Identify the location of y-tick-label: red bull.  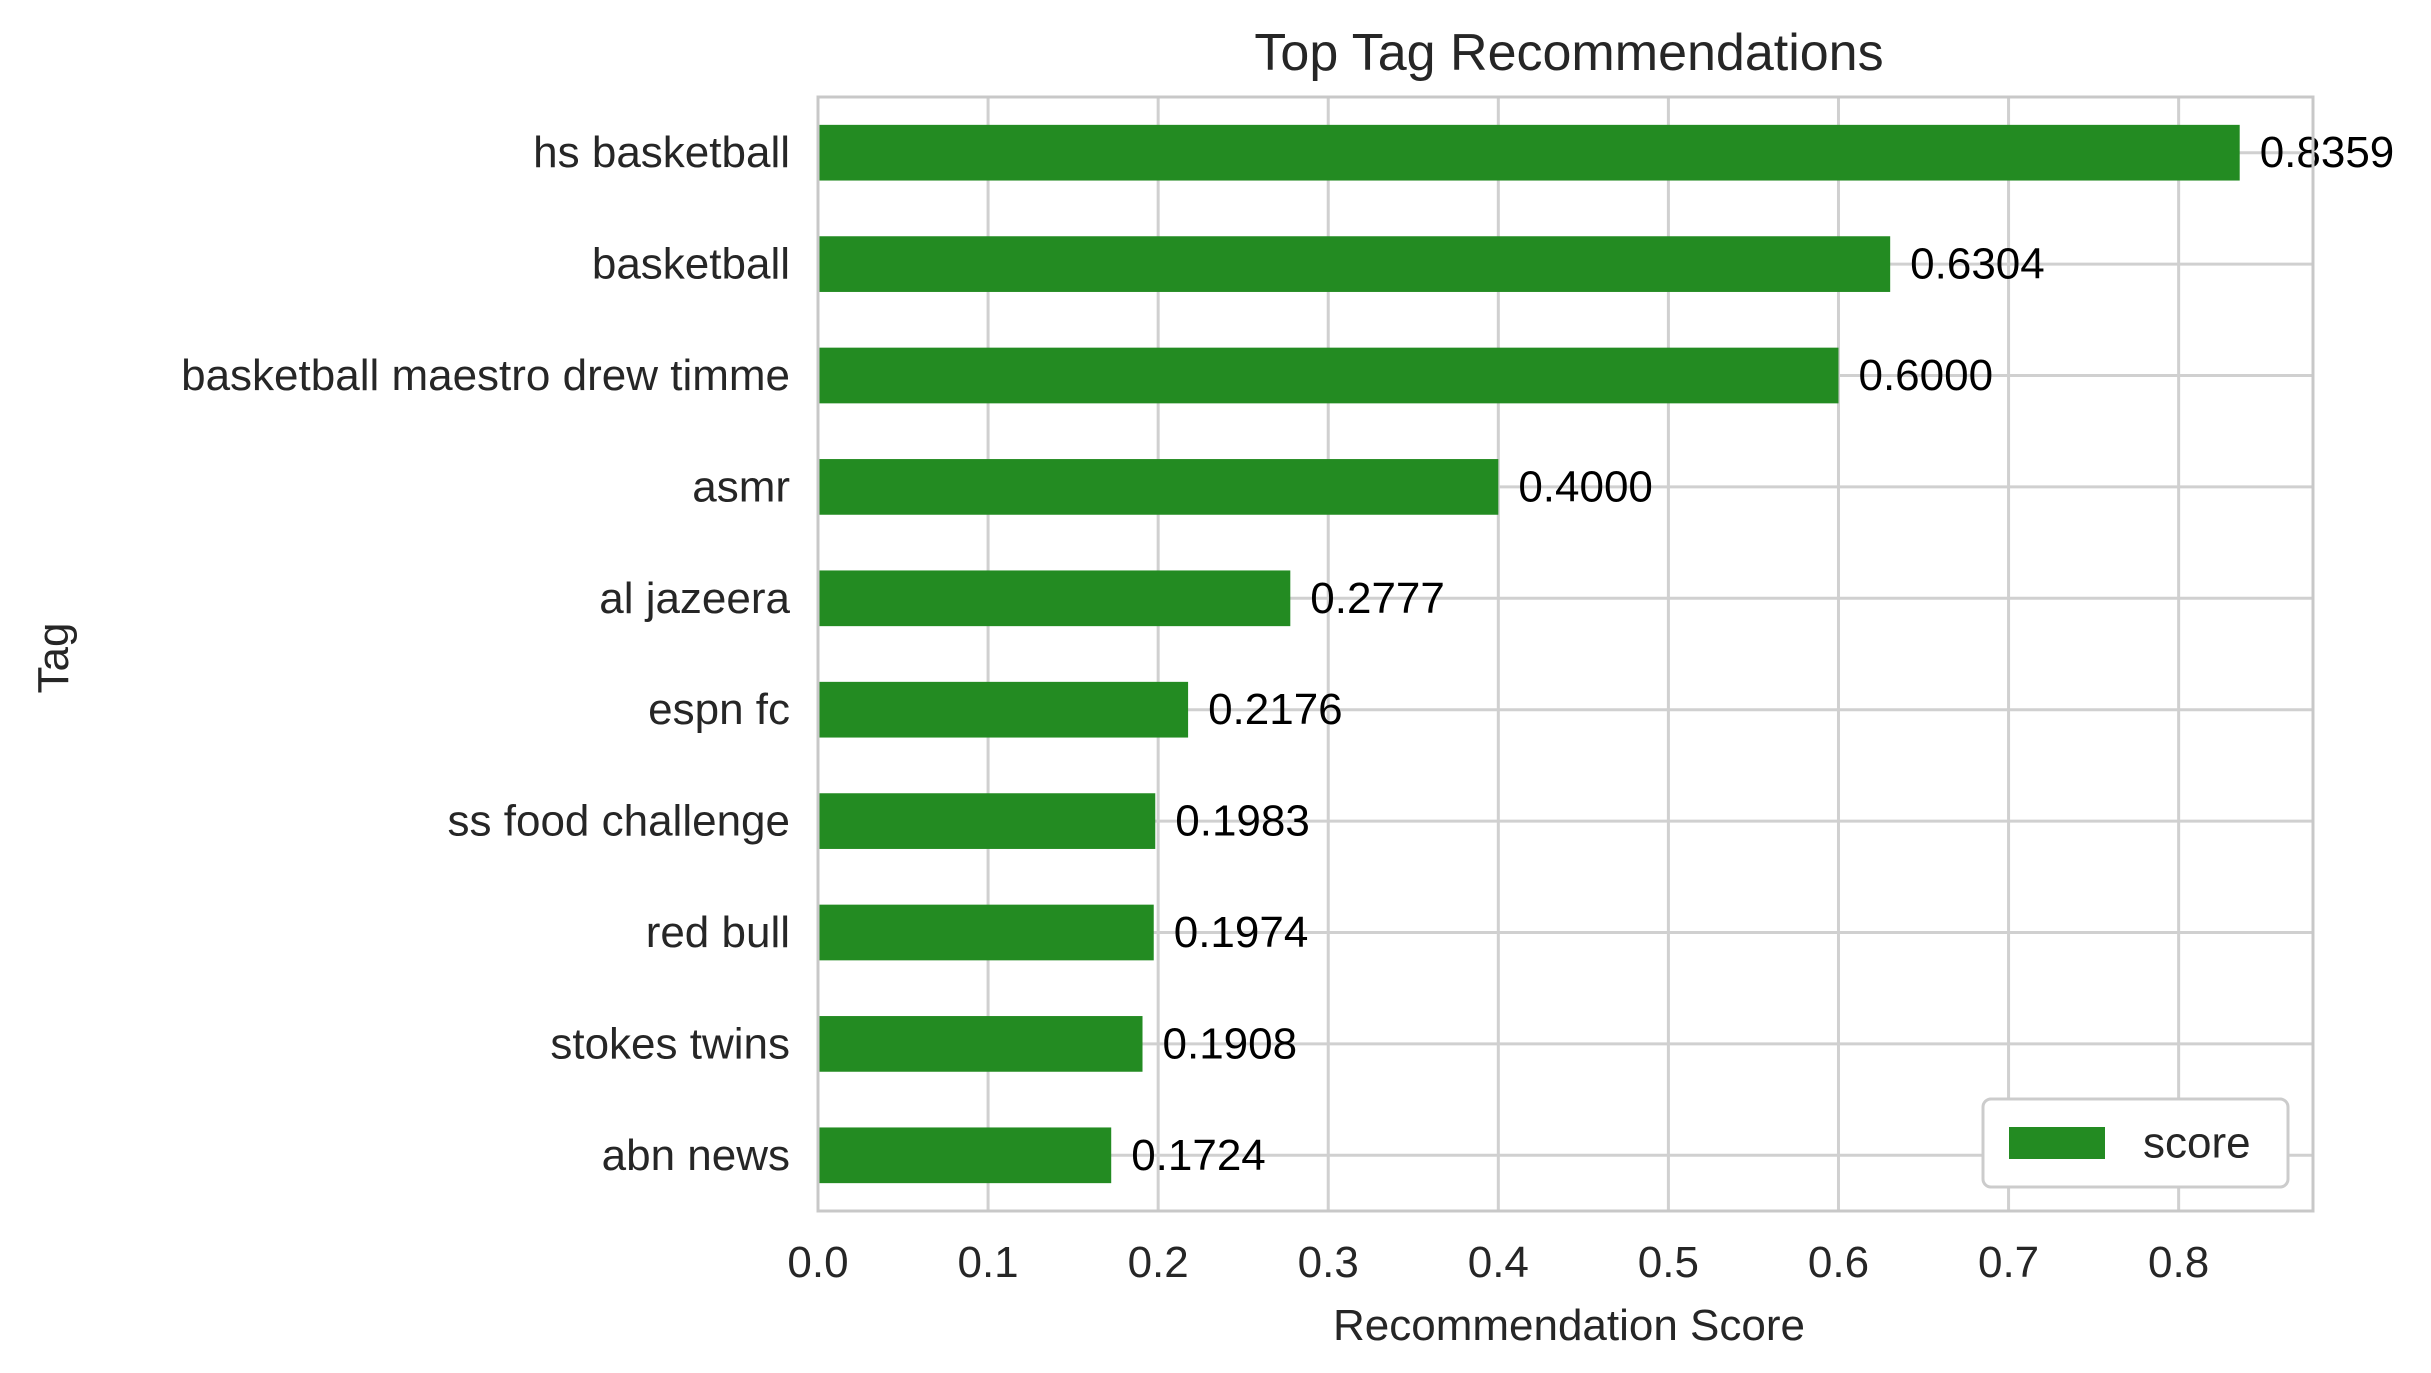
(718, 932).